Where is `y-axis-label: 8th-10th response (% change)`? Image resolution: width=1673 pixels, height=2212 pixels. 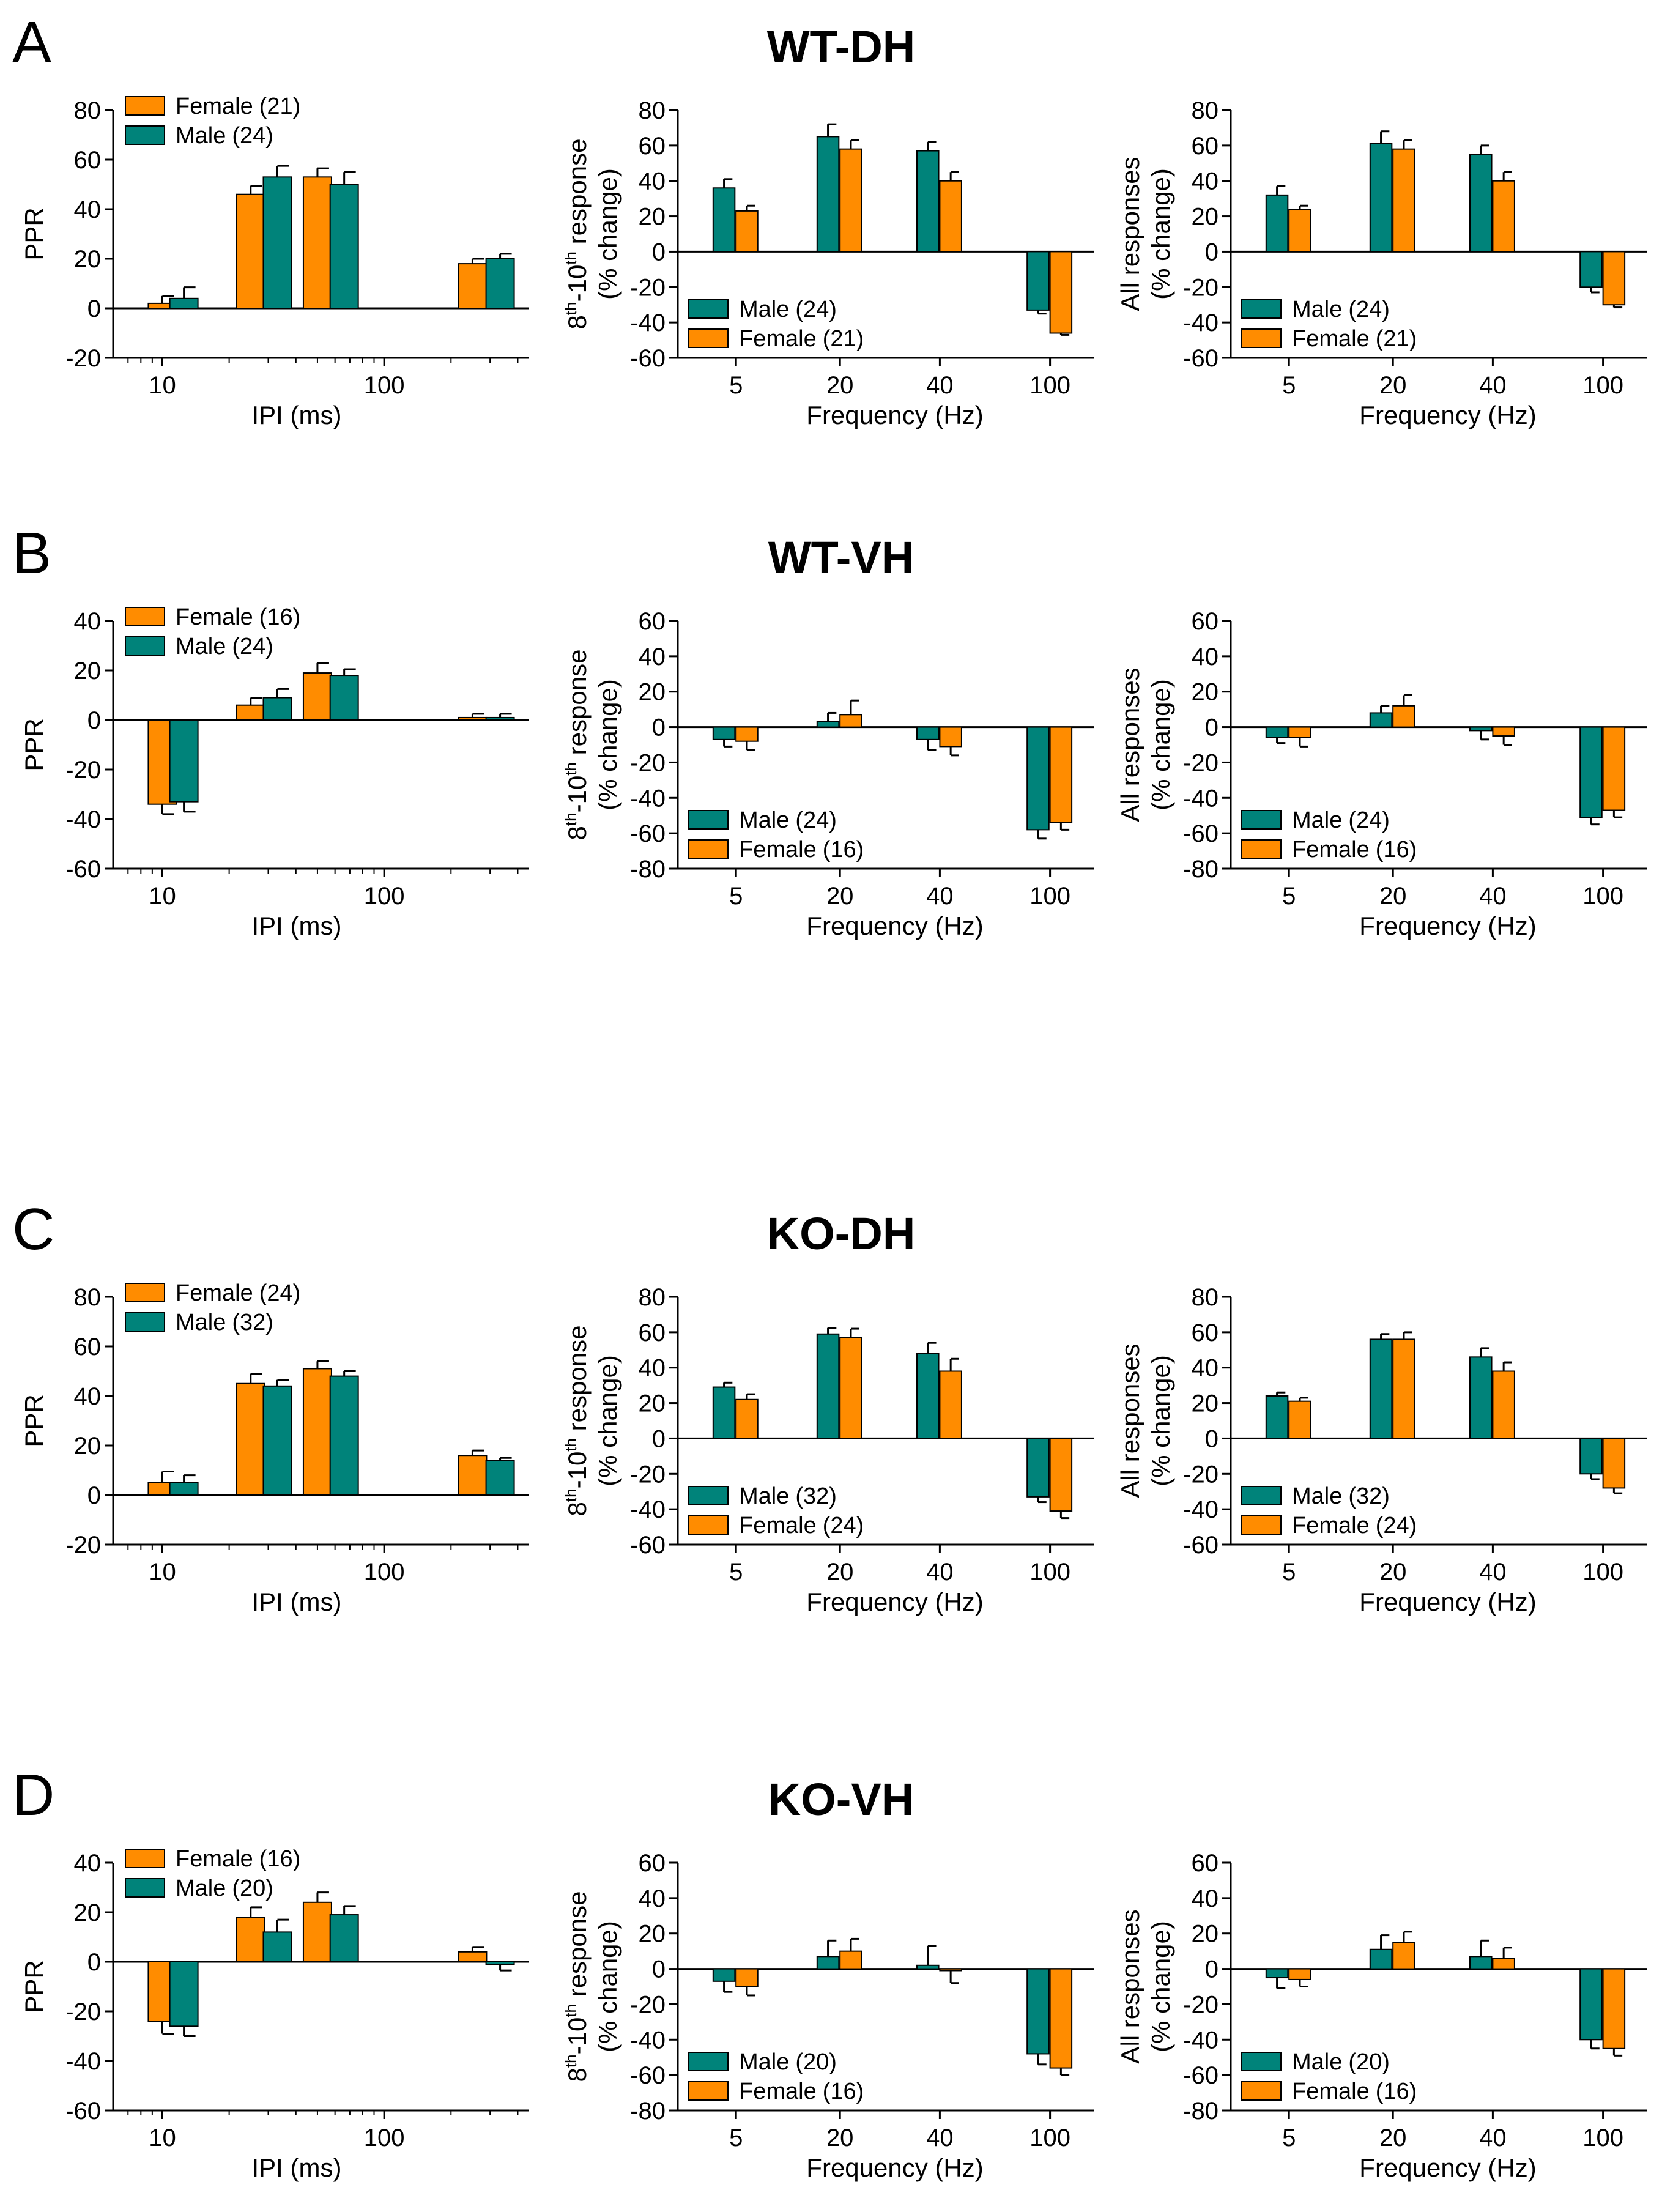 y-axis-label: 8th-10th response (% change) is located at coordinates (592, 1421).